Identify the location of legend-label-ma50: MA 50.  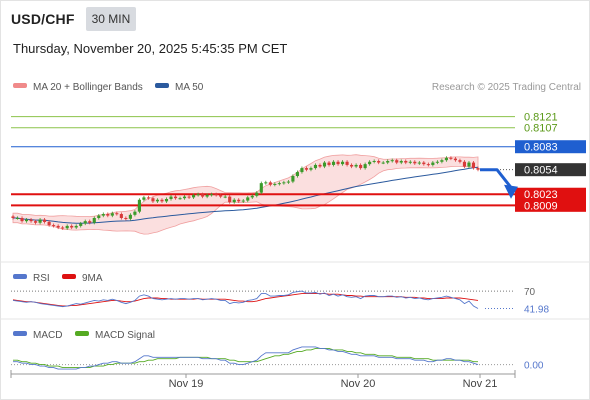
(189, 87).